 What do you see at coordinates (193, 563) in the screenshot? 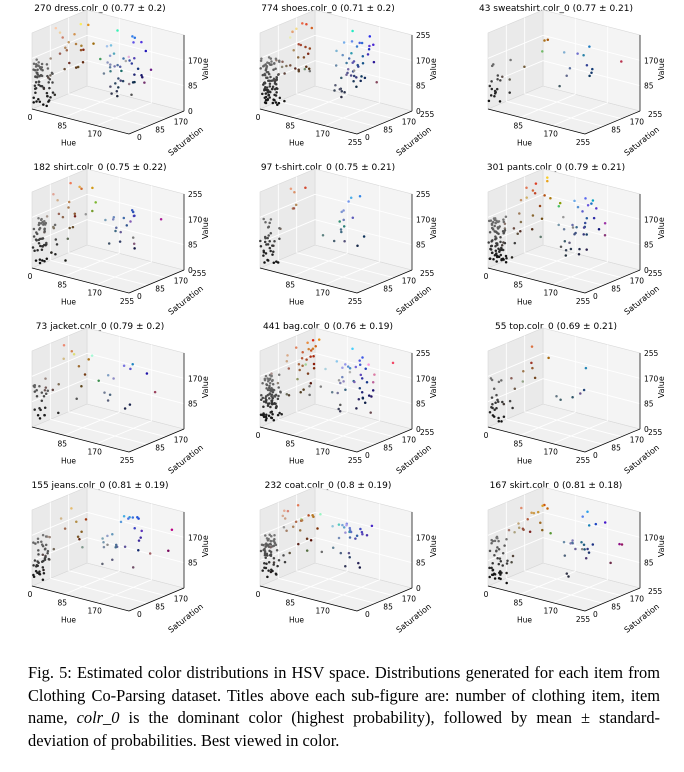
I see `z-tick-label: 85` at bounding box center [193, 563].